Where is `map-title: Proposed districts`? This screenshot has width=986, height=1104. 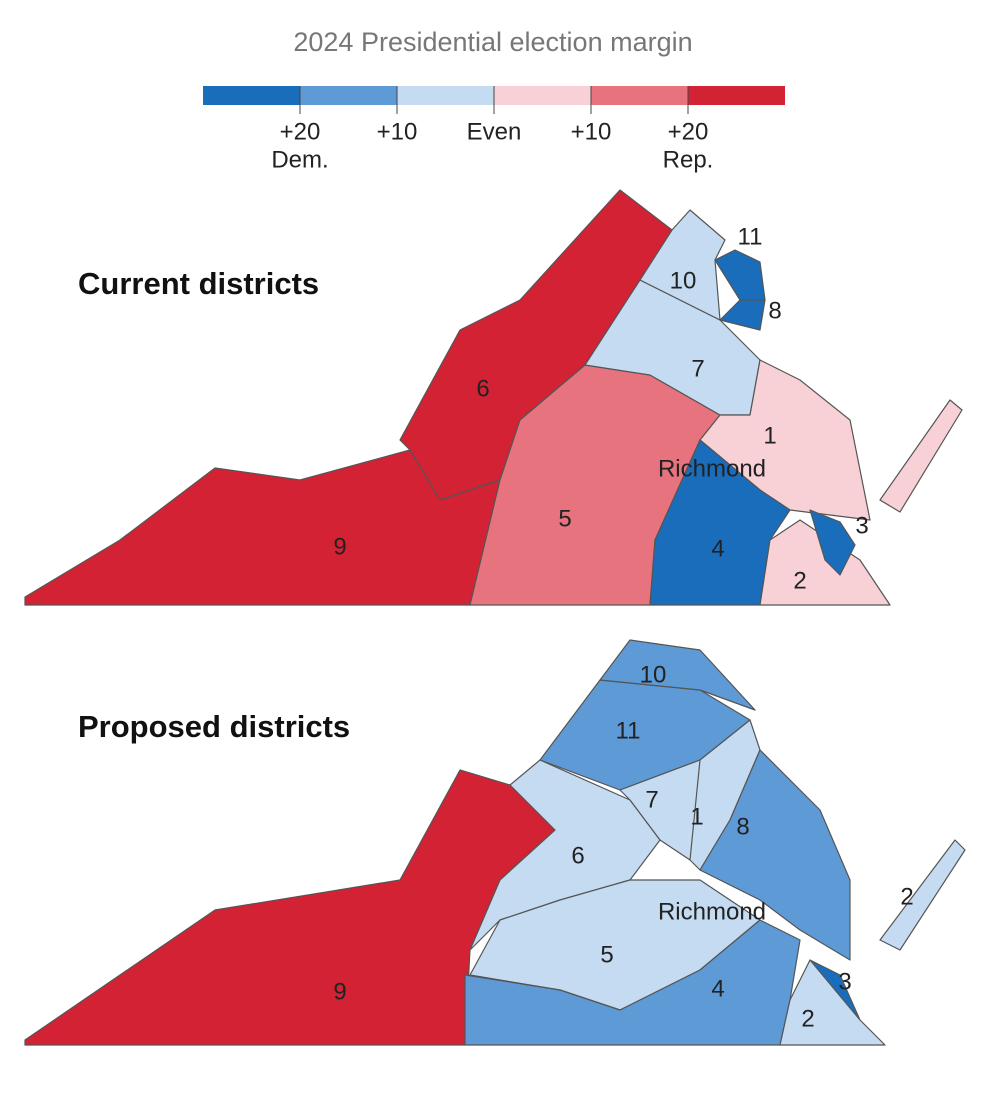
map-title: Proposed districts is located at coordinates (214, 726).